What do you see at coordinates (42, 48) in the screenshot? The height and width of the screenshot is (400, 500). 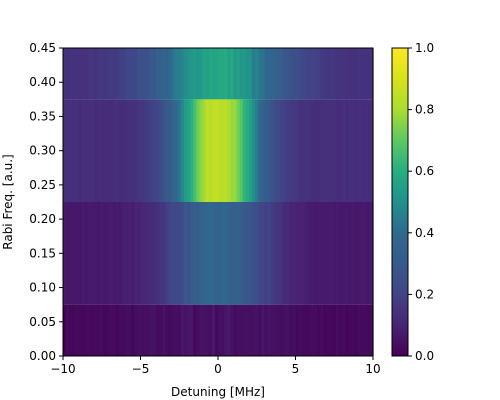 I see `y-tick-label: 0.45` at bounding box center [42, 48].